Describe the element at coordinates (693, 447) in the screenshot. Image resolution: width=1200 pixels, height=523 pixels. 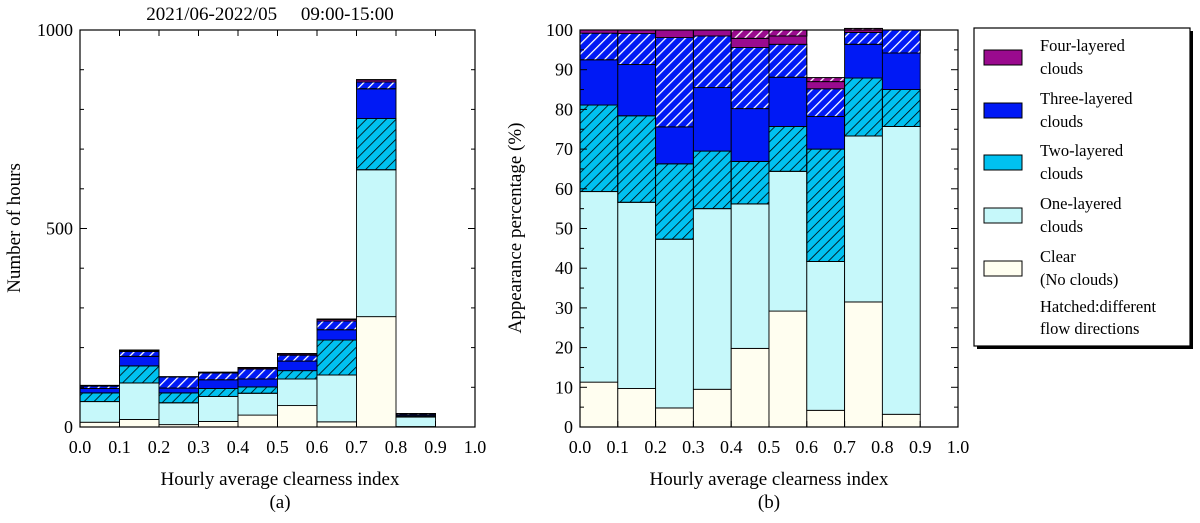
I see `xtick-label-b-3: 0.3` at that location.